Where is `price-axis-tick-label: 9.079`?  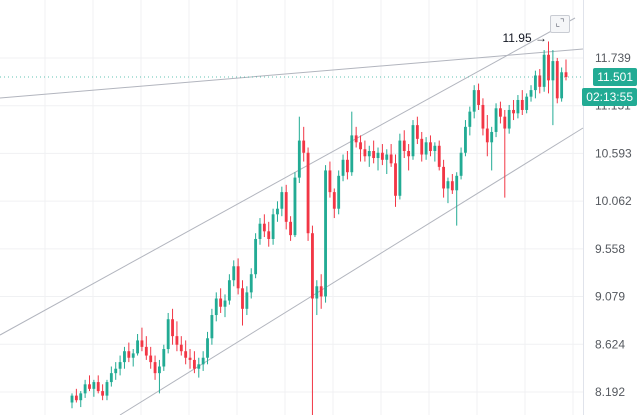 price-axis-tick-label: 9.079 is located at coordinates (610, 297).